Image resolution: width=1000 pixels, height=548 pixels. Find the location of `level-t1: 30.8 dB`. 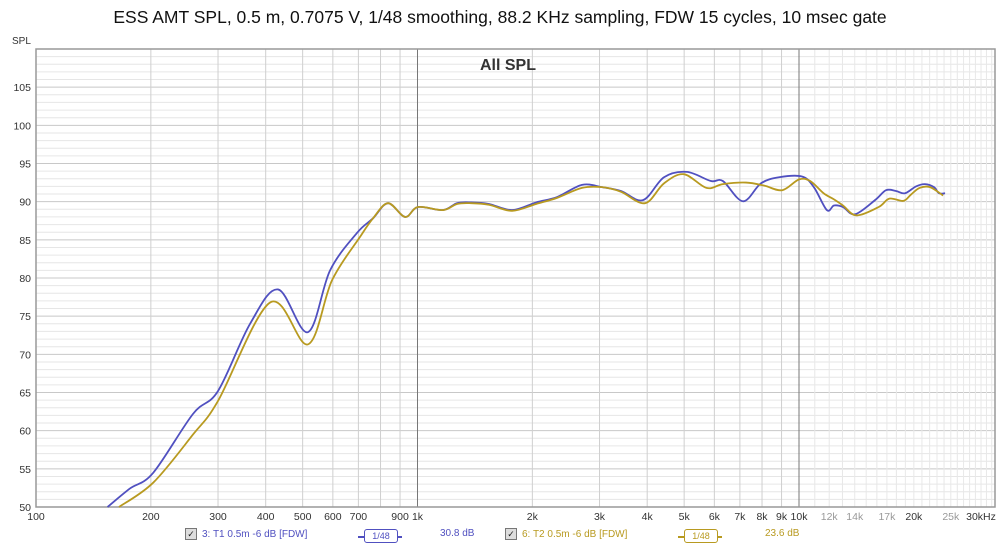

level-t1: 30.8 dB is located at coordinates (457, 533).